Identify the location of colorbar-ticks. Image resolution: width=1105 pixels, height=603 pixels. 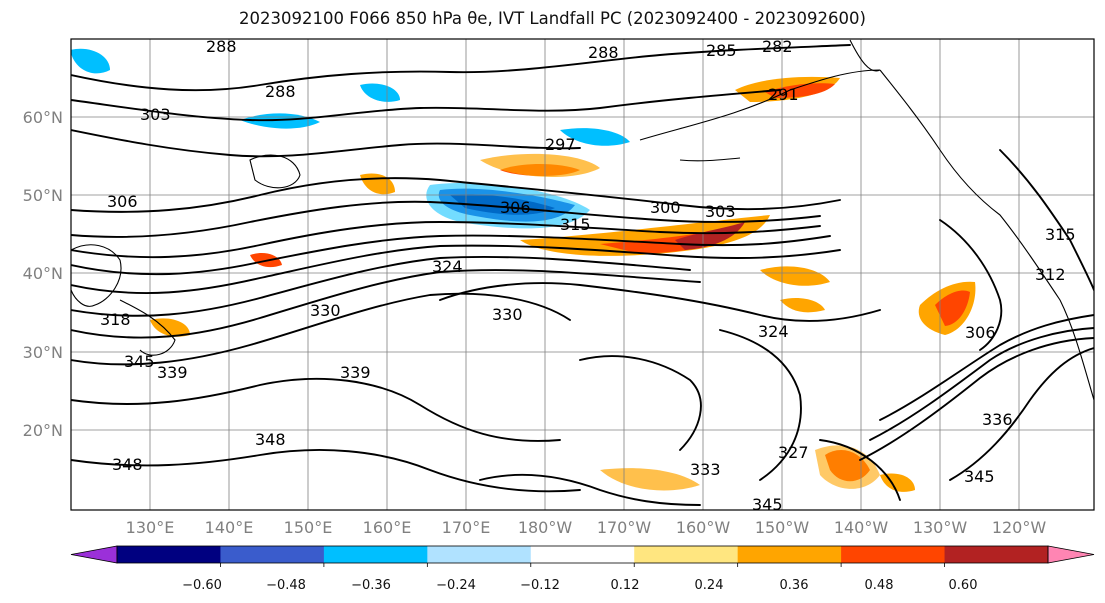
(582, 565).